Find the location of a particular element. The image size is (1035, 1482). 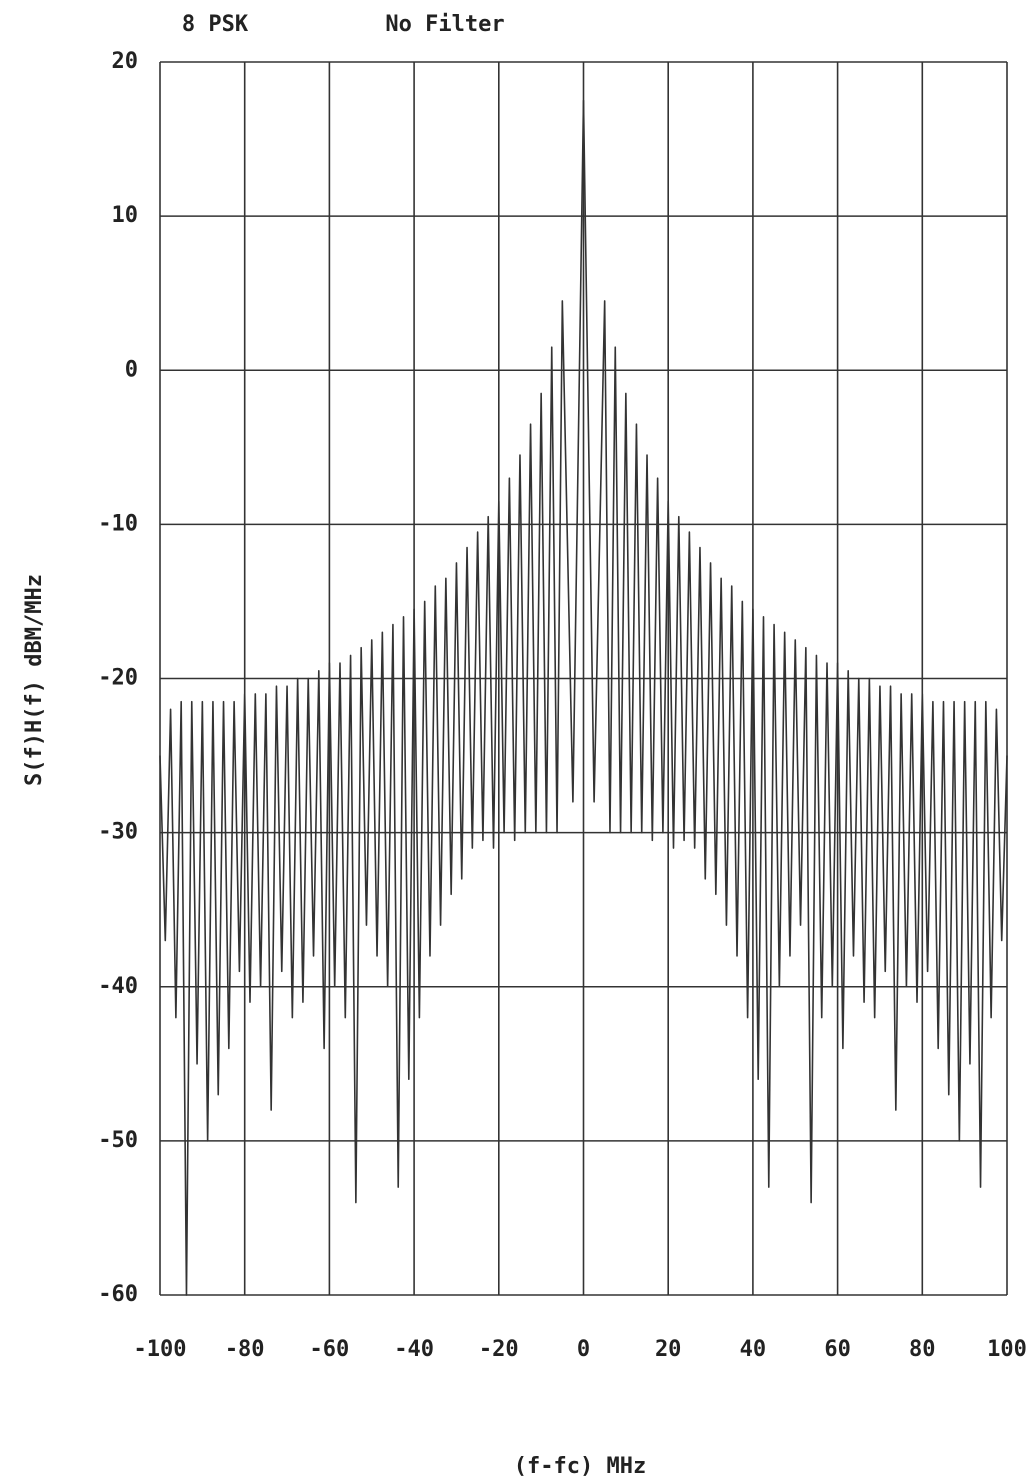

x-tick-label: 40 is located at coordinates (753, 1349).